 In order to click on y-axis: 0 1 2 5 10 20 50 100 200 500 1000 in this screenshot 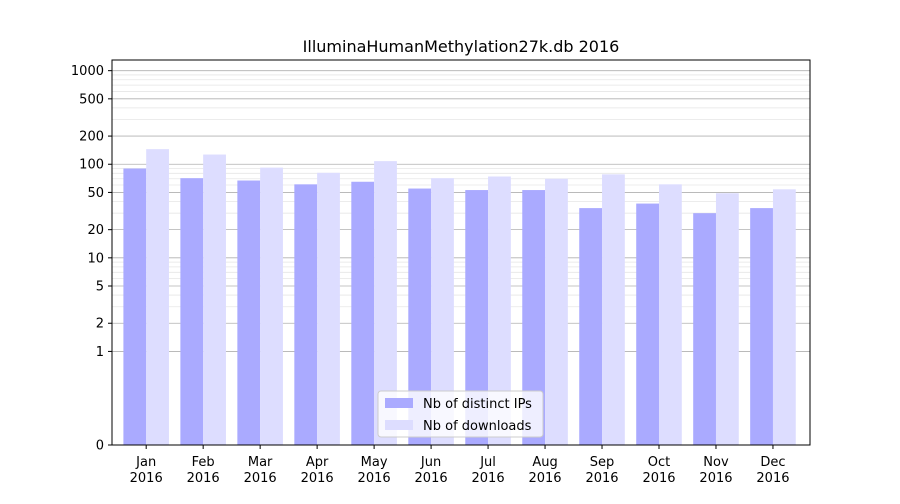, I will do `click(91, 259)`.